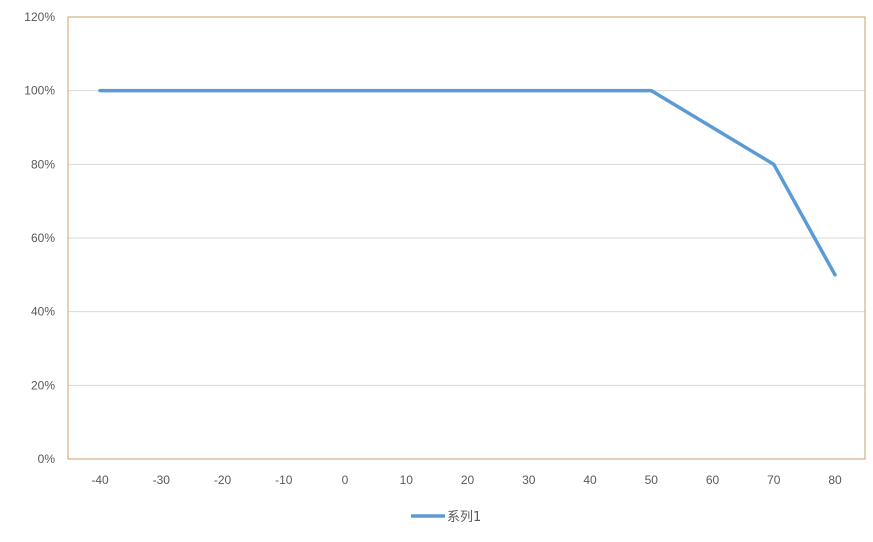 Image resolution: width=873 pixels, height=542 pixels. I want to click on x-axis-tick-labels: -40 -30 -20 -10 0 10 20 30 40 50 60 70 80, so click(466, 480).